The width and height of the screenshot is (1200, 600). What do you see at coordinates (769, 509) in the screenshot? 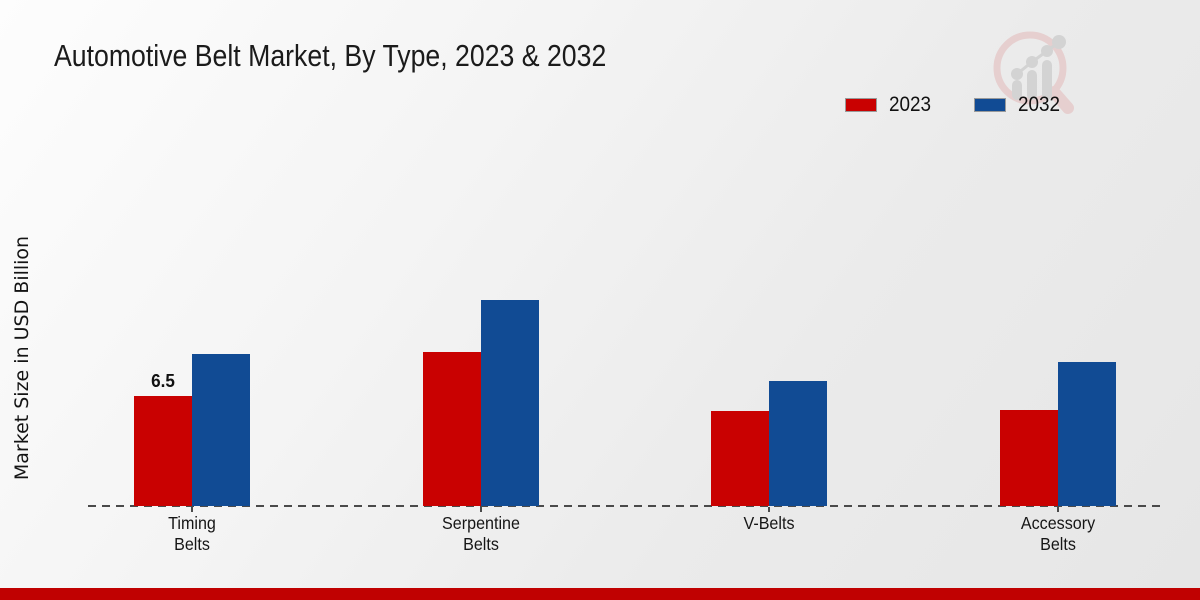
I see `x-axis-tick-v-belts` at bounding box center [769, 509].